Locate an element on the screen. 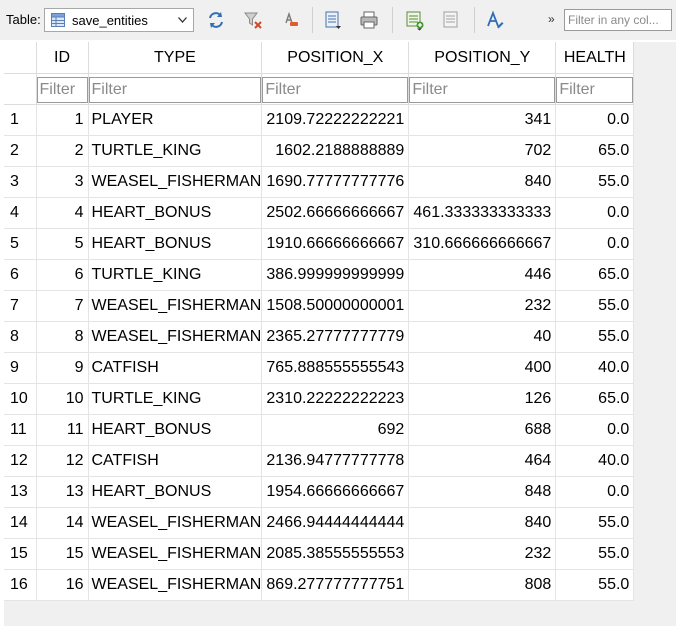 The image size is (676, 626). cell-id: 5 is located at coordinates (62, 244).